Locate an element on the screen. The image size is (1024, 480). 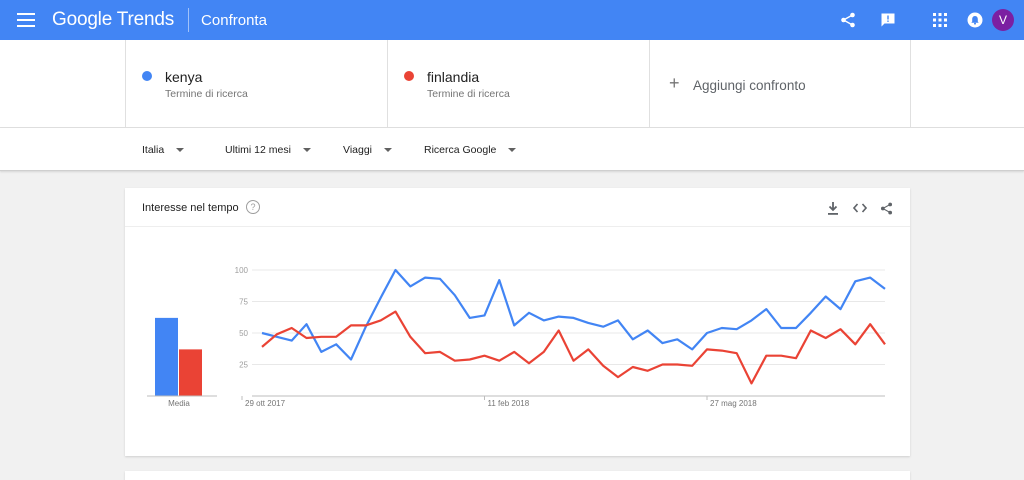
region-filter-label: Italia is located at coordinates (153, 149).